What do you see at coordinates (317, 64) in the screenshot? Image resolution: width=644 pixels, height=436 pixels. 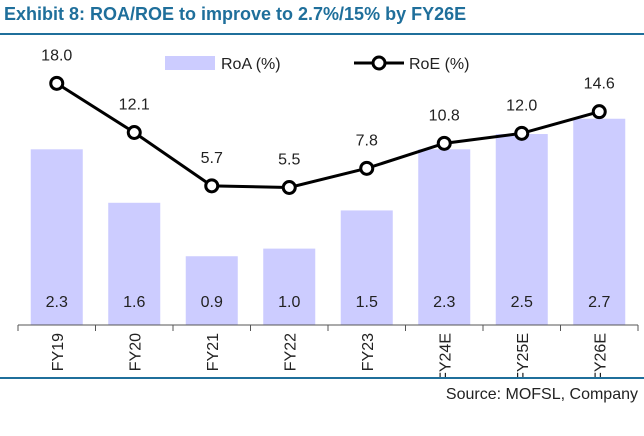 I see `legend: RoA (%) RoE (%)` at bounding box center [317, 64].